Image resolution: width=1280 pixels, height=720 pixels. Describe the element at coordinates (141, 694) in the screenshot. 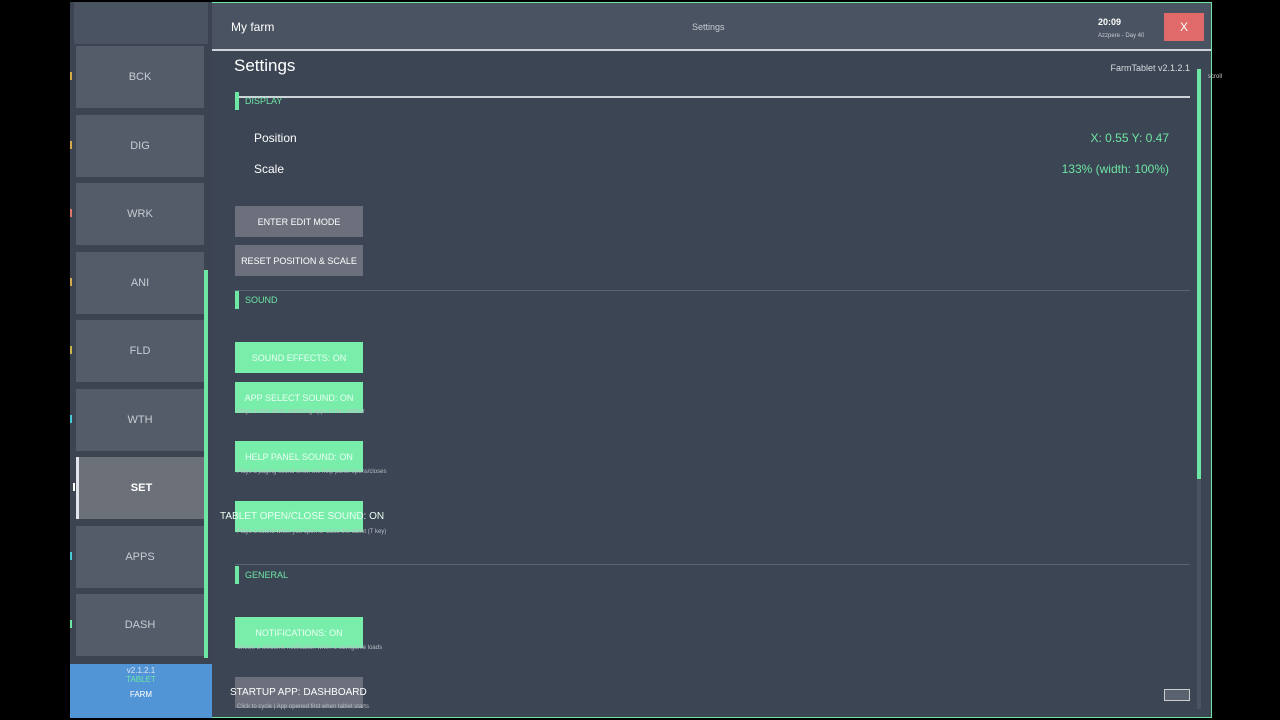

I see `footer-farm: FARM` at that location.